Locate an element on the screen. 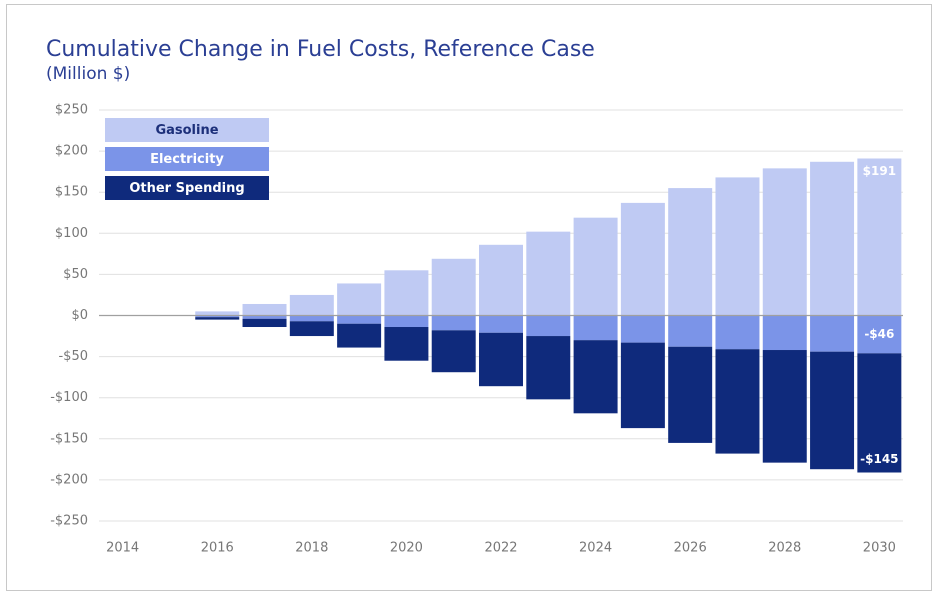 This screenshot has width=933, height=592. x-tick-label: 2016 is located at coordinates (217, 548).